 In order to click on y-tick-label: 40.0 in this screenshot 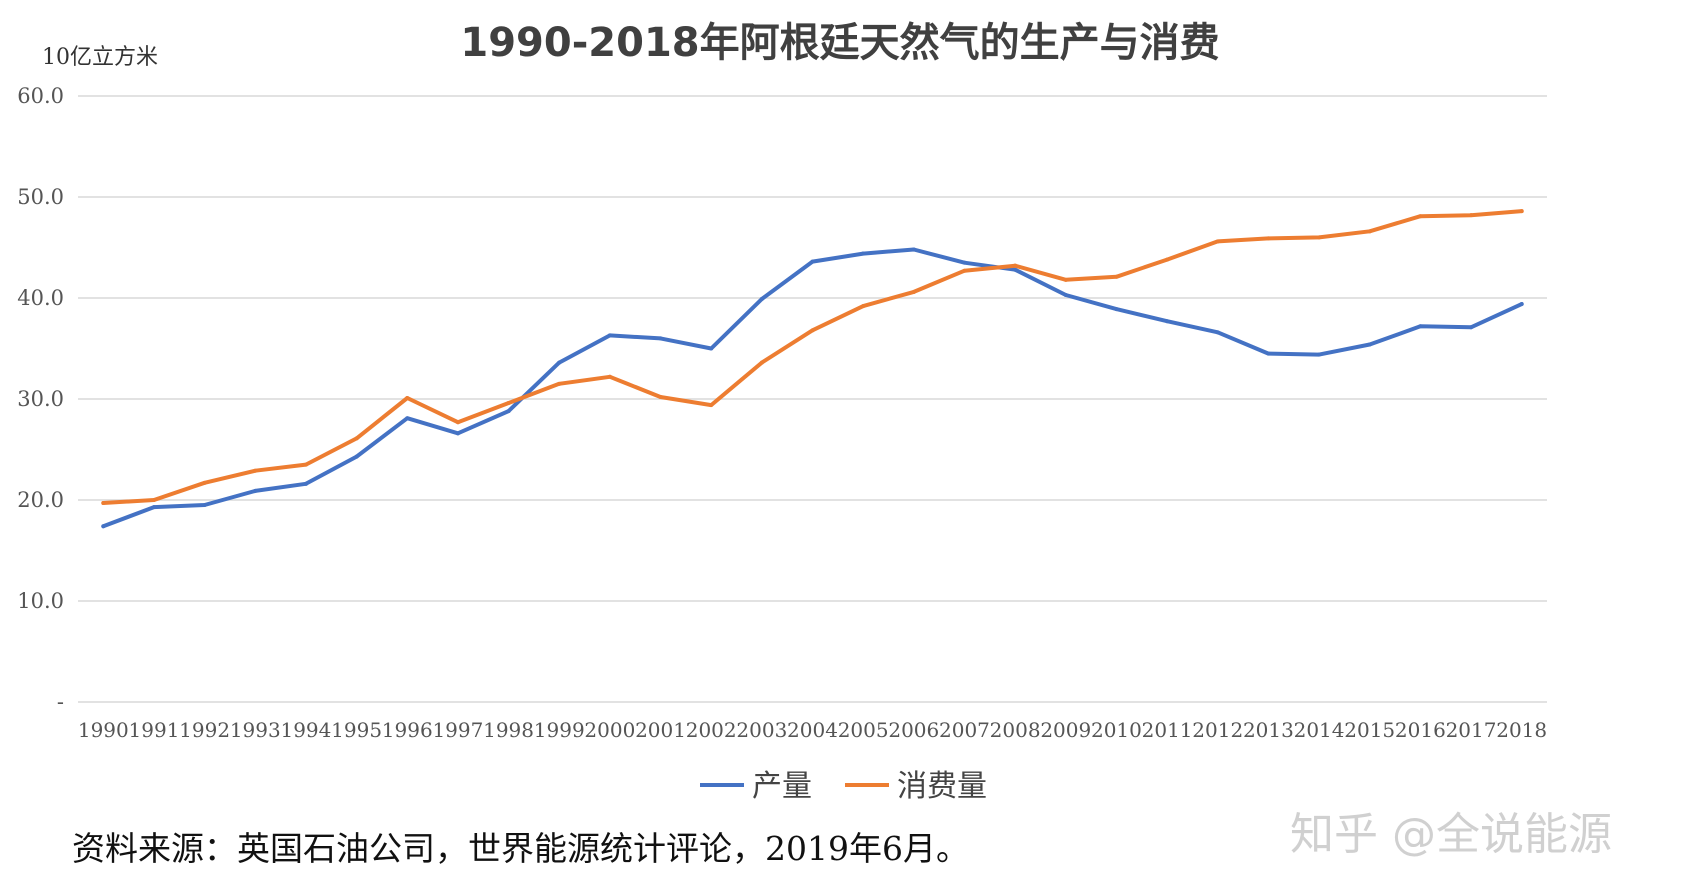, I will do `click(40, 298)`.